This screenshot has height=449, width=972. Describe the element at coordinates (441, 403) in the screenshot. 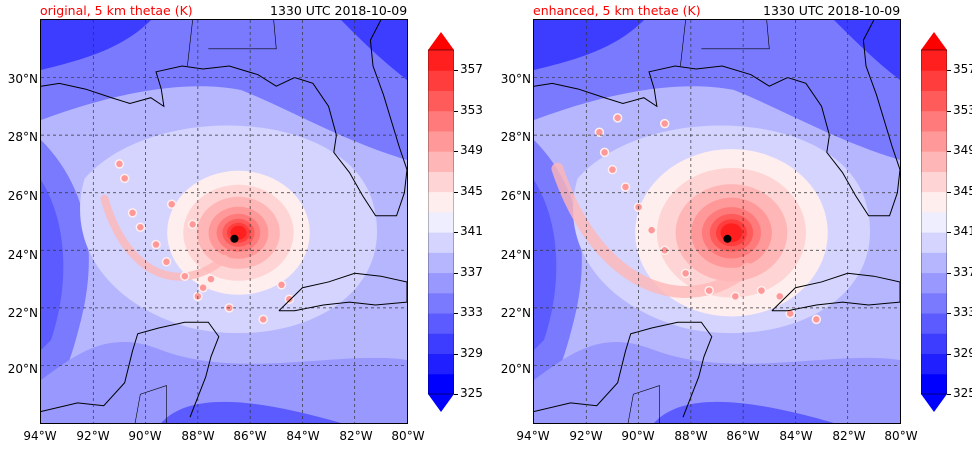

I see `colorbar-extend-min` at that location.